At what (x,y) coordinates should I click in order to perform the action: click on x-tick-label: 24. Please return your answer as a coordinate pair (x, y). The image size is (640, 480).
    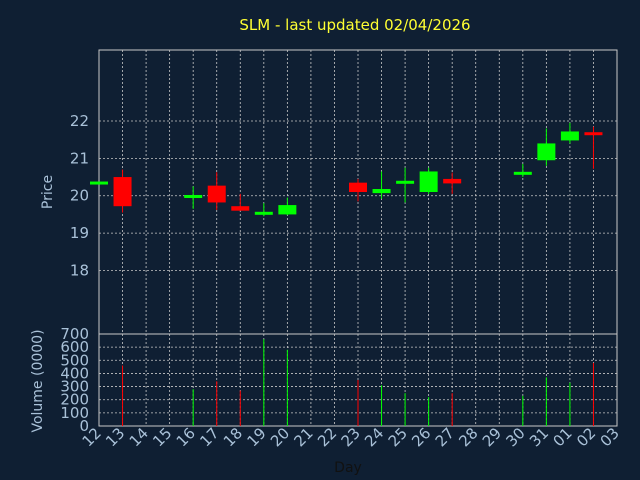
    Looking at the image, I should click on (374, 437).